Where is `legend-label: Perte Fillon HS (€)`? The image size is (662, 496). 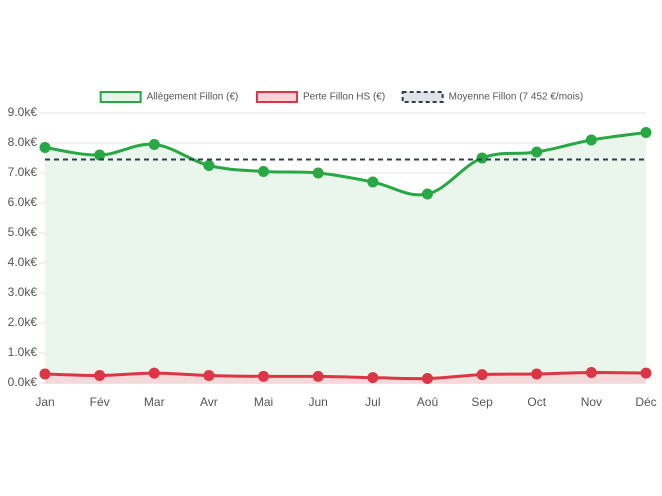
legend-label: Perte Fillon HS (€) is located at coordinates (344, 97).